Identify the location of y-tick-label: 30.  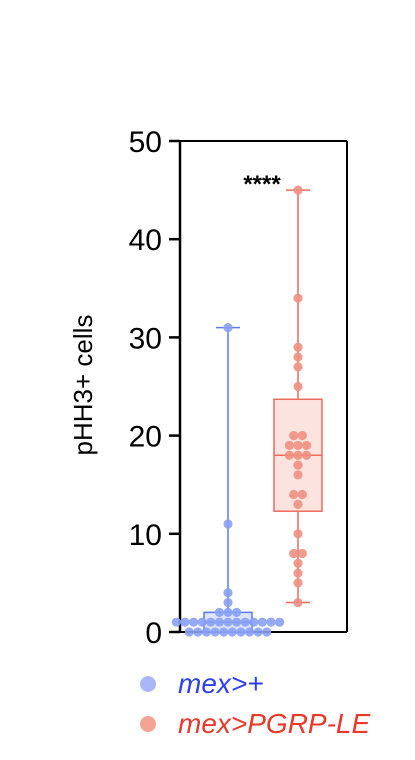
(145, 338).